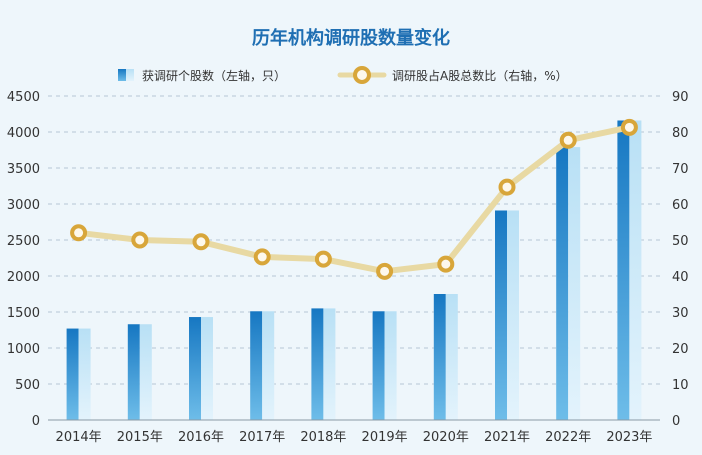 This screenshot has width=702, height=455. I want to click on x-tick-label: 2014年, so click(79, 437).